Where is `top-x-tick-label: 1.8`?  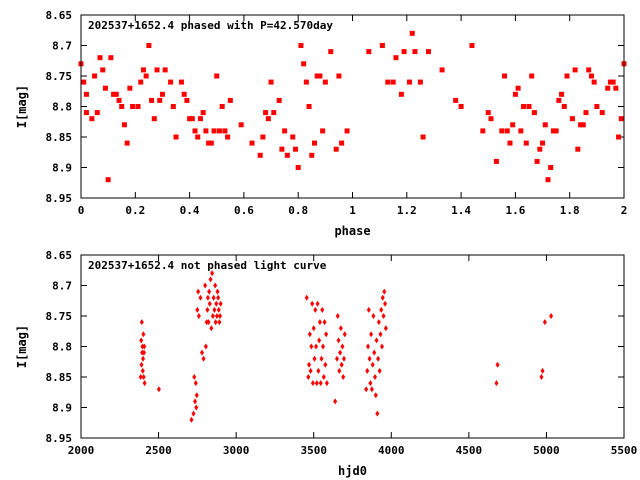 top-x-tick-label: 1.8 is located at coordinates (570, 210).